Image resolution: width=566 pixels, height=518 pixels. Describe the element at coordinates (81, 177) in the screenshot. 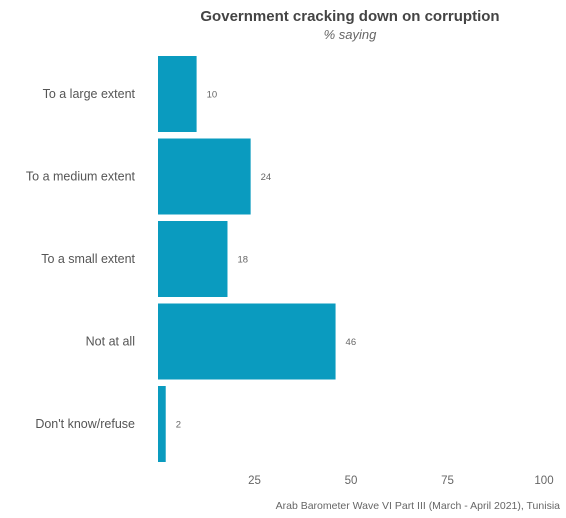

I see `category-label: To a medium extent` at that location.